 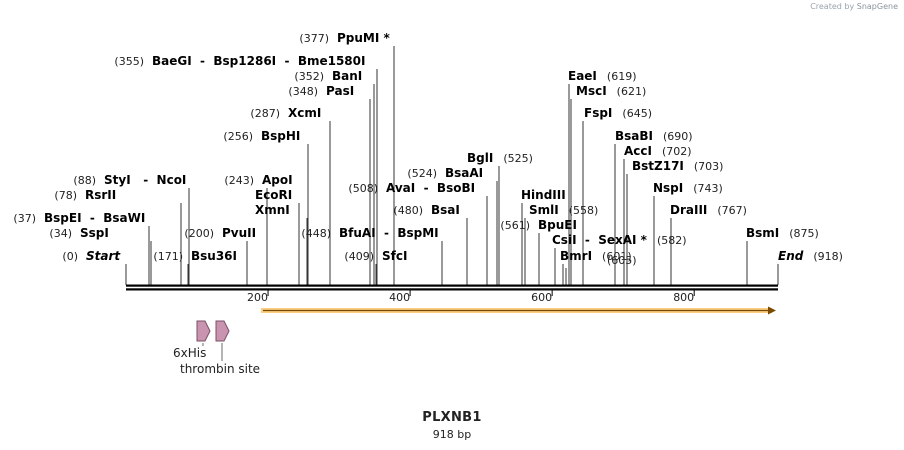 What do you see at coordinates (576, 256) in the screenshot?
I see `site-label: BmrI` at bounding box center [576, 256].